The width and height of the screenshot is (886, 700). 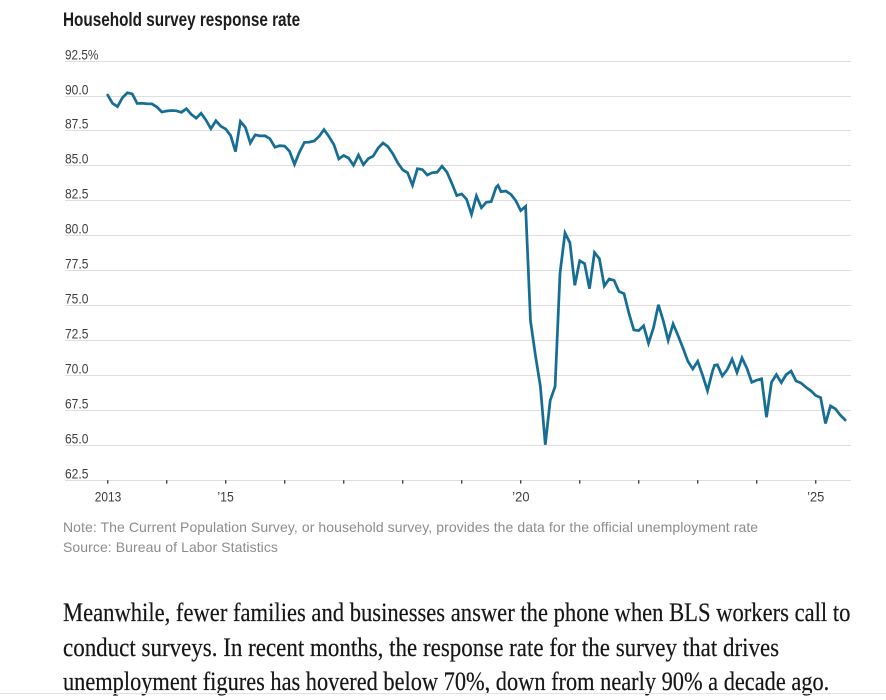 I want to click on svg-text: 75.0, so click(x=77, y=299).